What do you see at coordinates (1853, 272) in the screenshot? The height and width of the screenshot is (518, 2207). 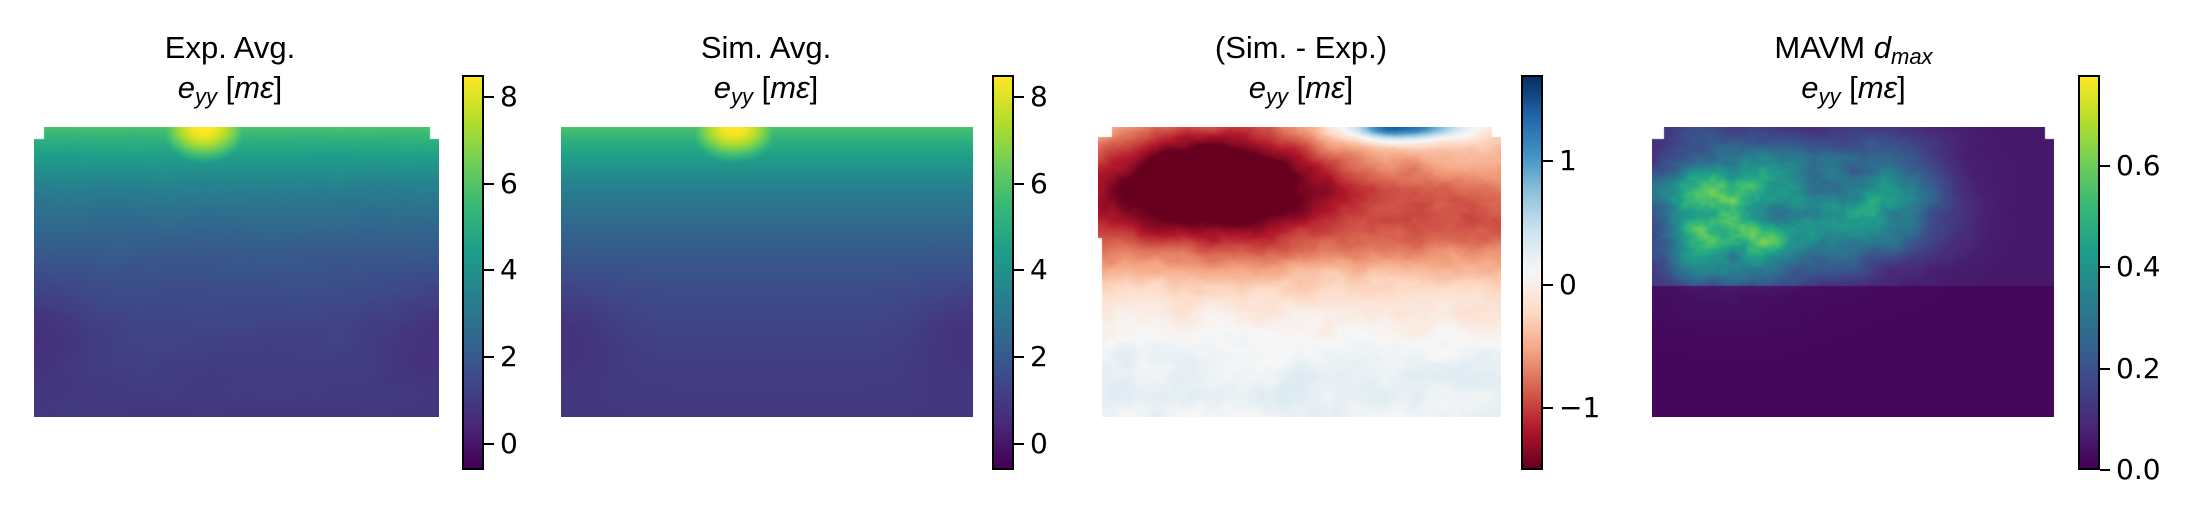 I see `panel-4-heatmap` at bounding box center [1853, 272].